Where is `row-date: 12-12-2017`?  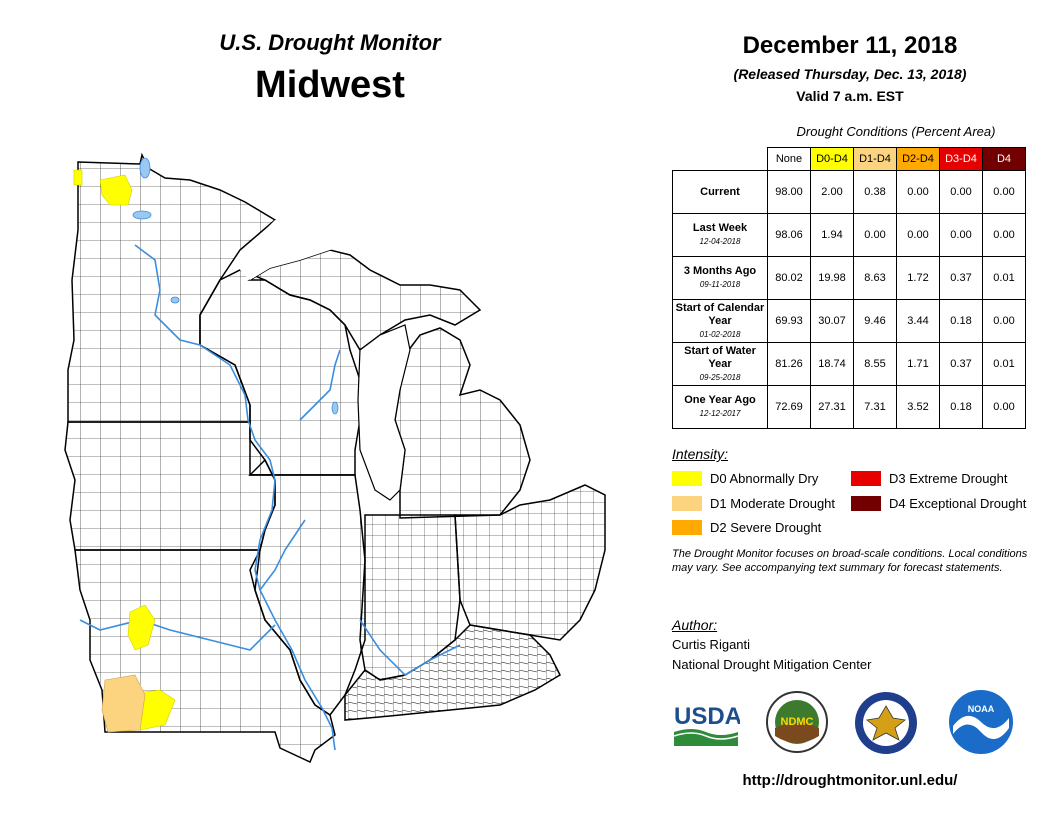
row-date: 12-12-2017 is located at coordinates (720, 413).